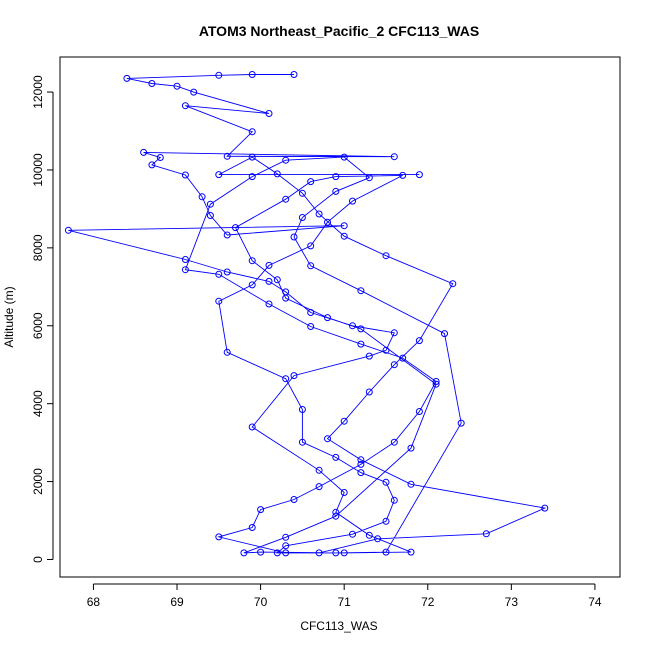  Describe the element at coordinates (344, 602) in the screenshot. I see `x-tick-label: 71` at that location.